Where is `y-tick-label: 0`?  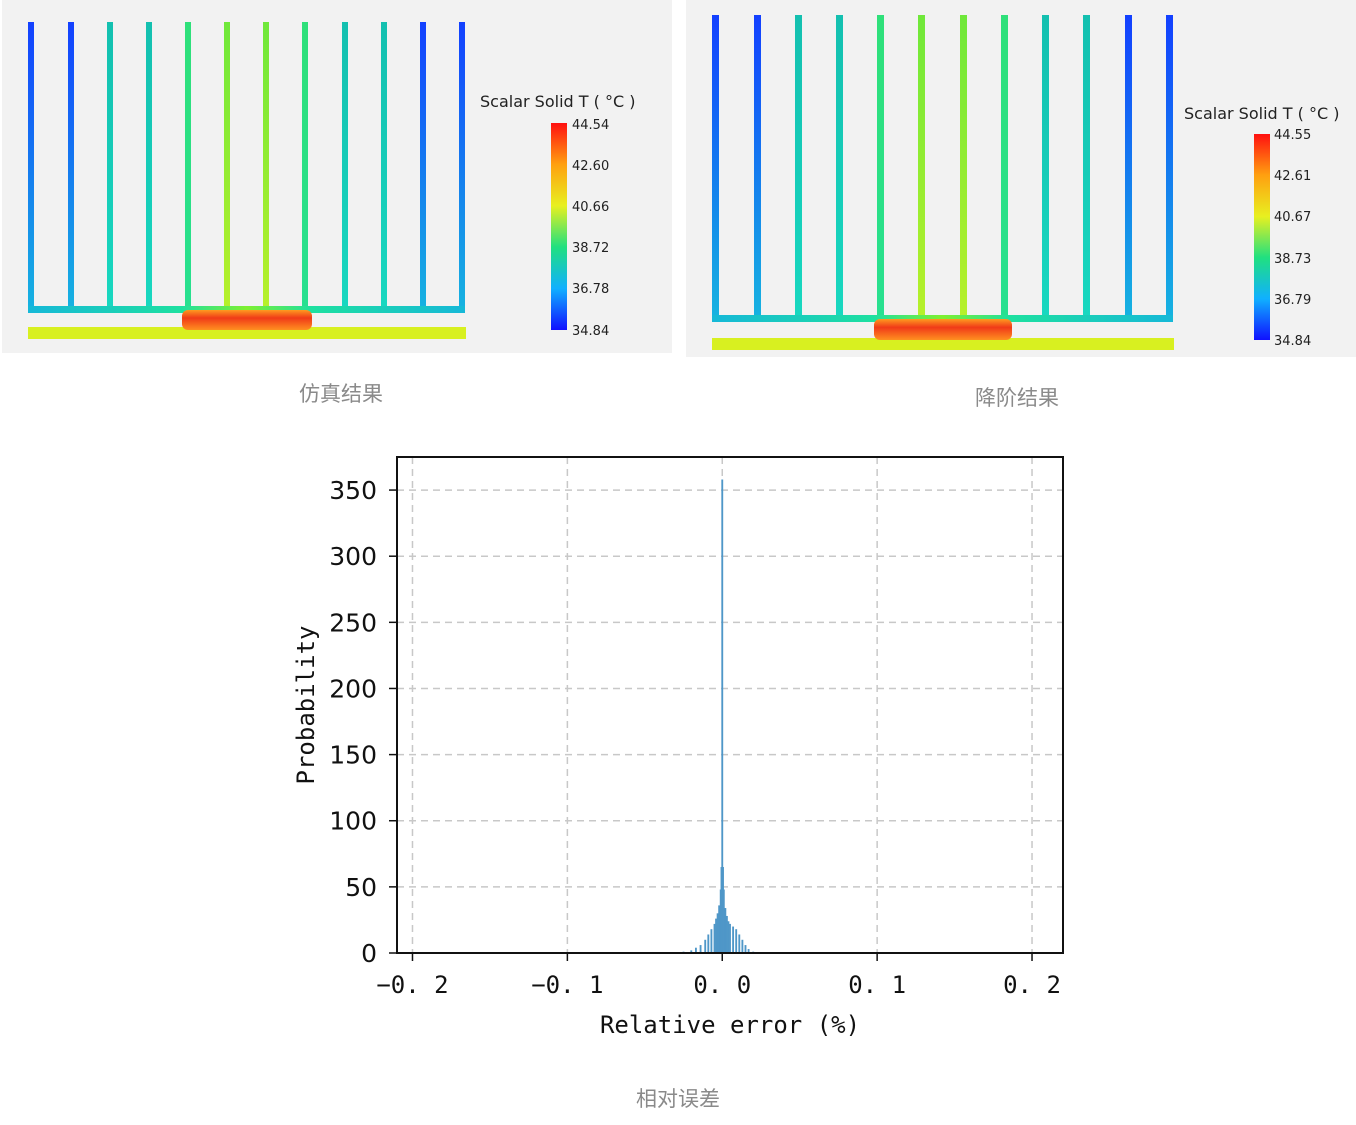 y-tick-label: 0 is located at coordinates (369, 953).